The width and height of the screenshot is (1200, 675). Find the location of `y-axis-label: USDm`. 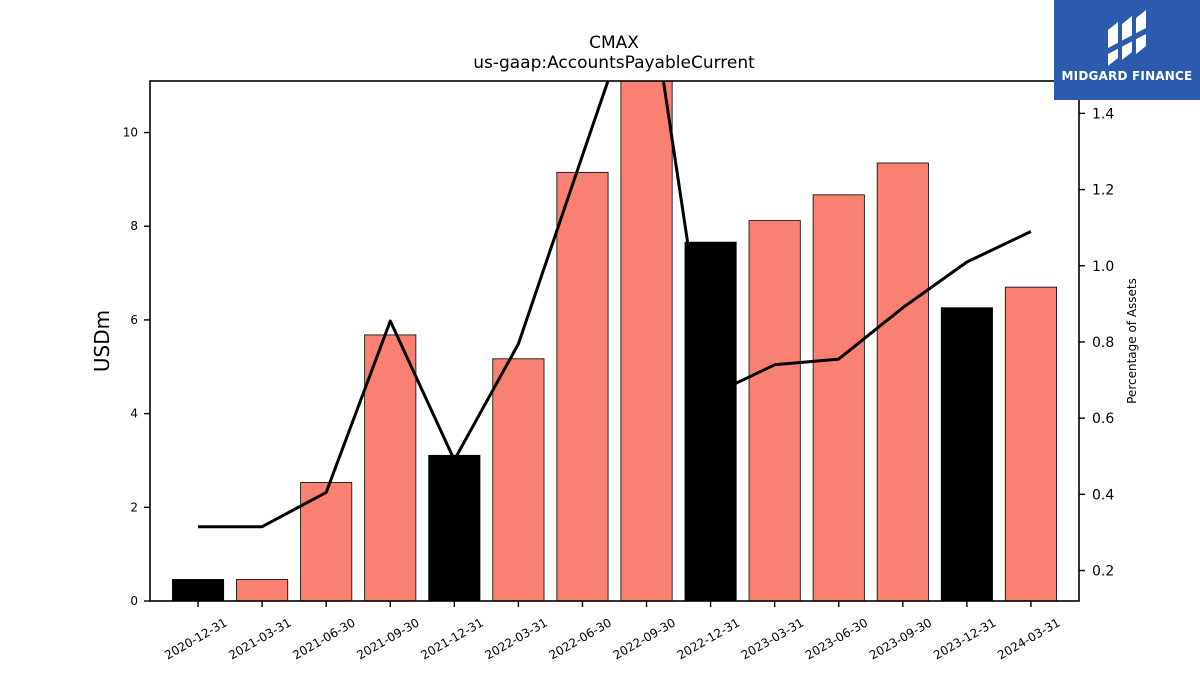

y-axis-label: USDm is located at coordinates (102, 341).